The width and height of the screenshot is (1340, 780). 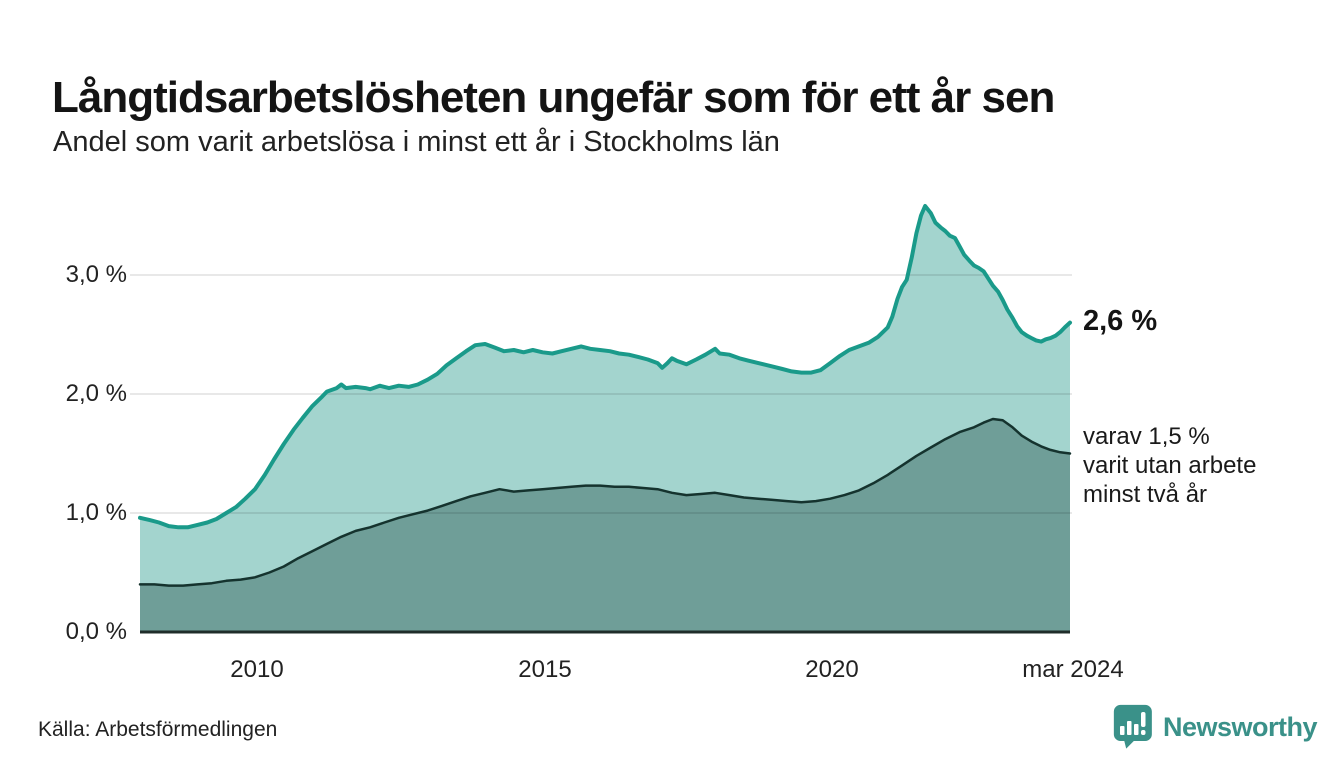 I want to click on x-axis-tick-2020: 2020, so click(x=832, y=669).